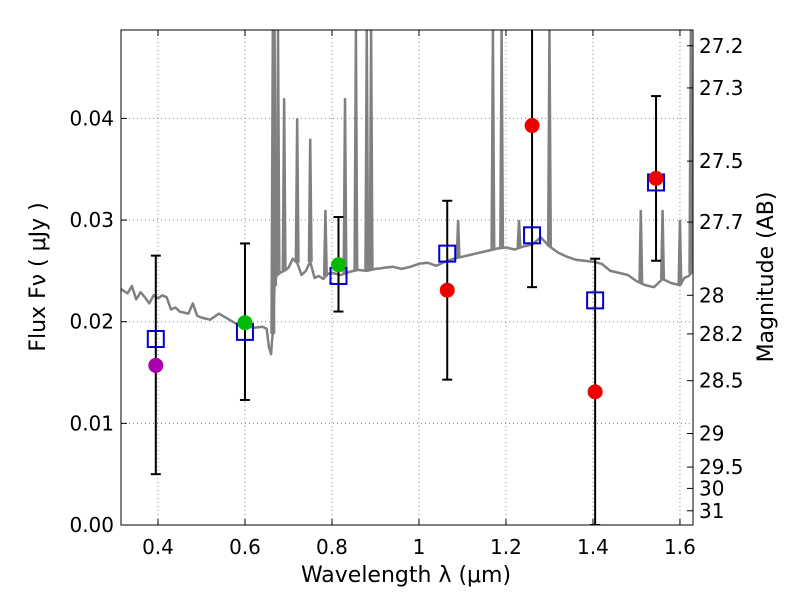  Describe the element at coordinates (721, 222) in the screenshot. I see `magnitude-tick-label: 27.7` at that location.